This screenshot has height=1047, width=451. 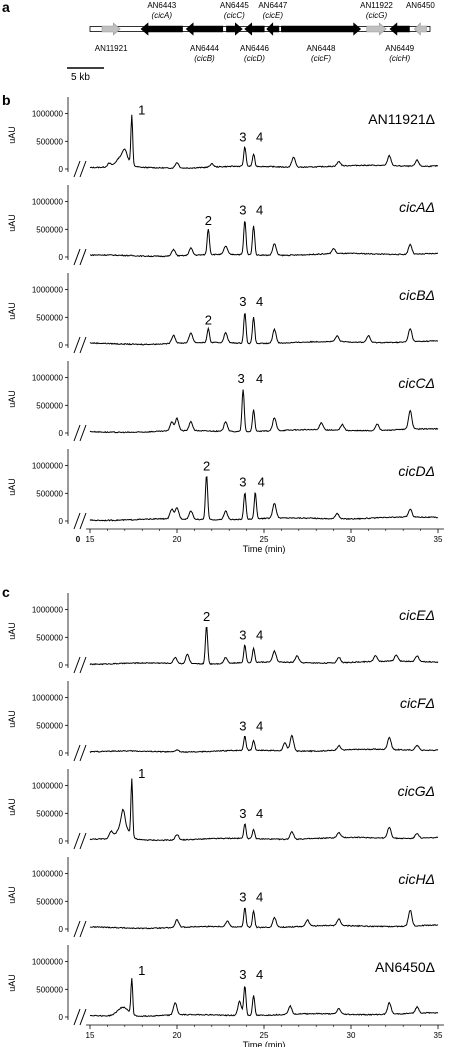 I want to click on gene-arrow-an6449, so click(x=399, y=29).